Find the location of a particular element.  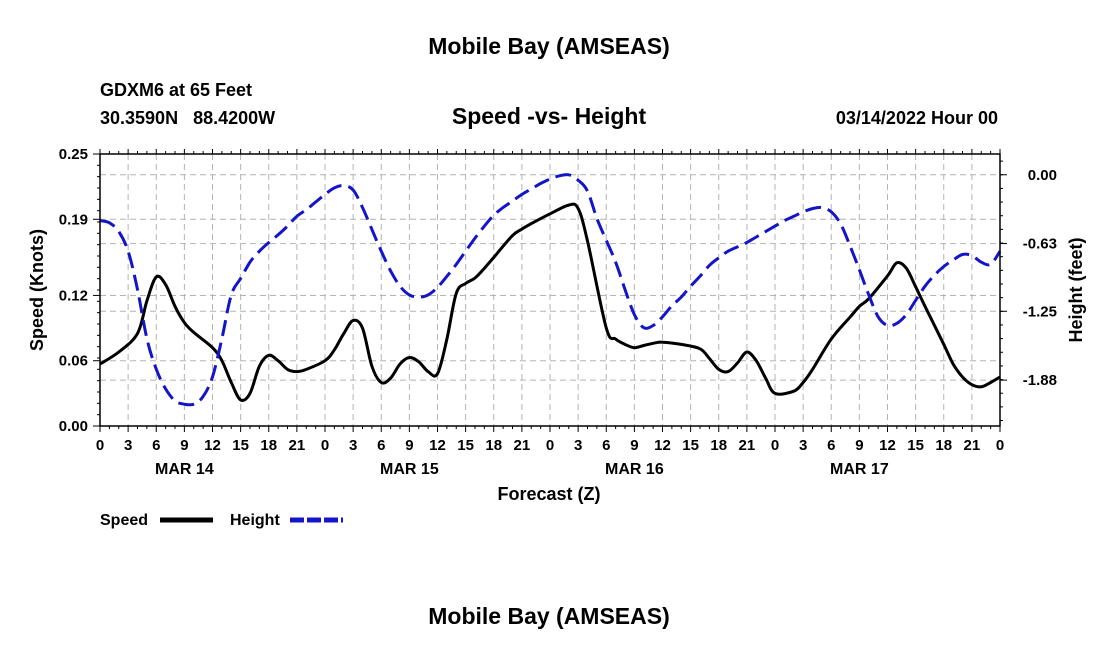

y-tick-label: 0.12 is located at coordinates (73, 295).